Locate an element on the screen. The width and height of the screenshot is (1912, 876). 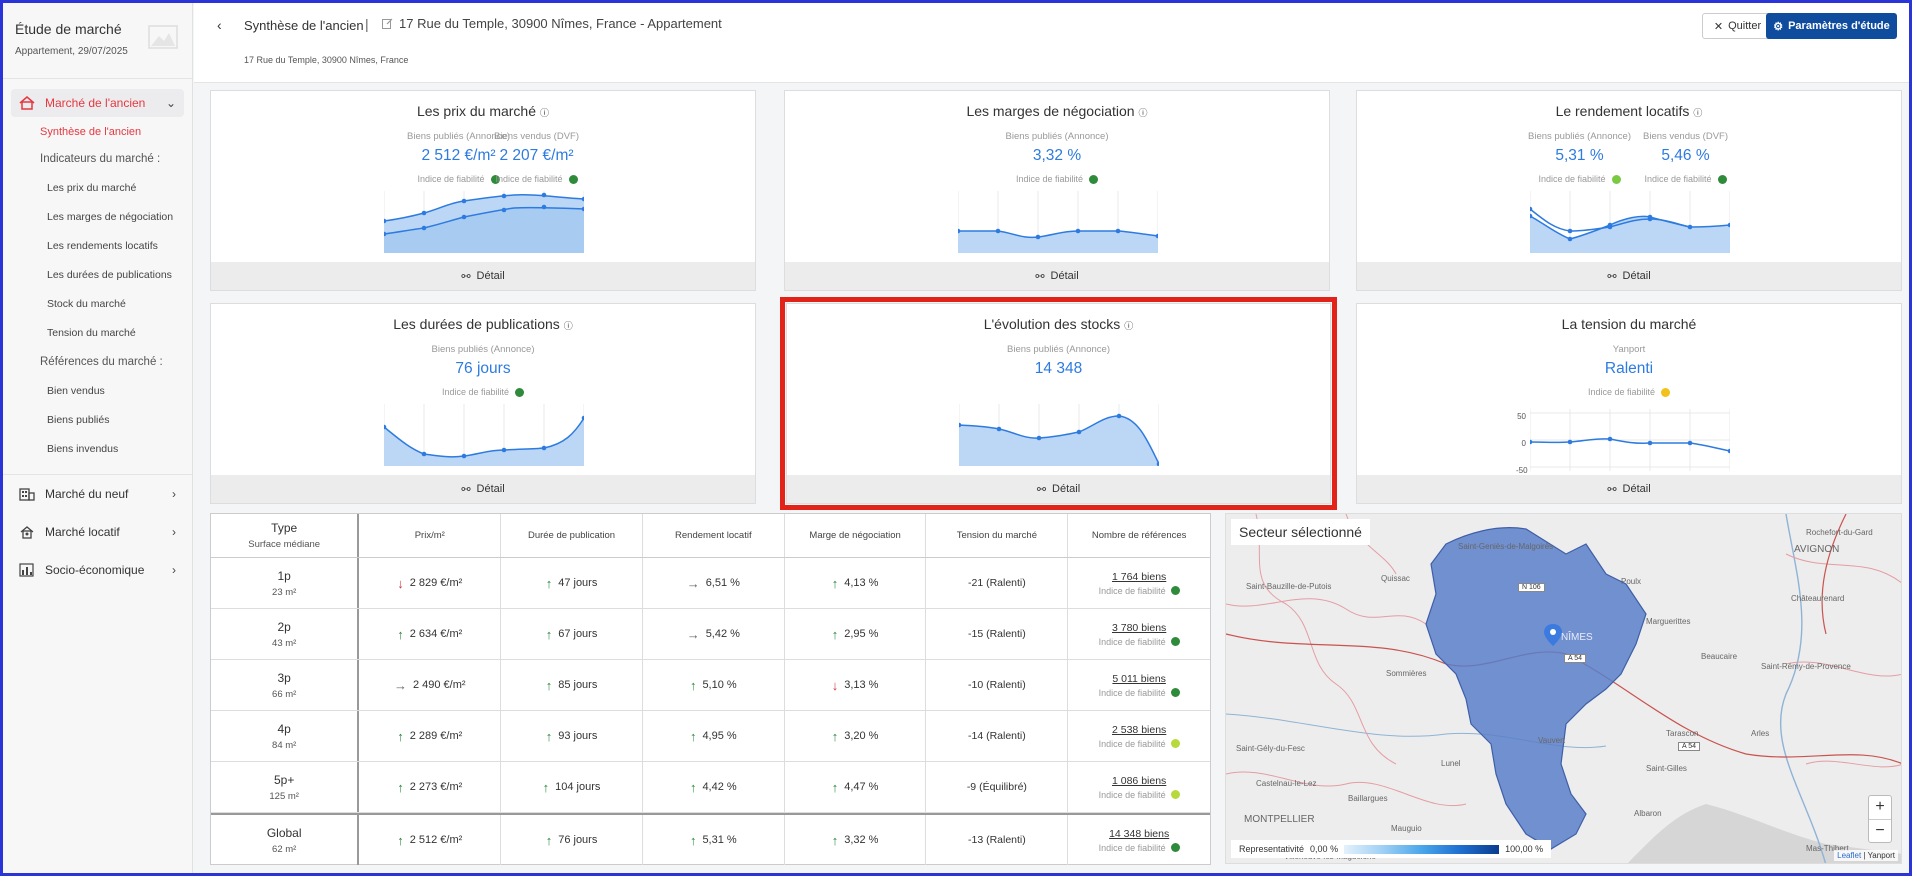
sidebar-item-vendus: Bien vendus is located at coordinates (76, 391).